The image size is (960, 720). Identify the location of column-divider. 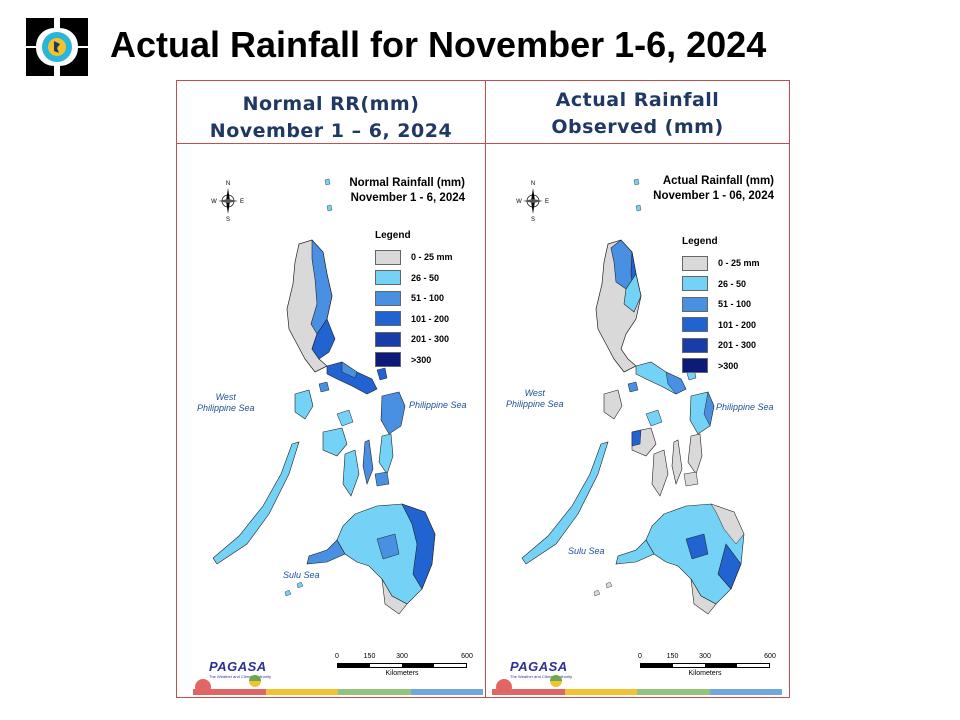
(485, 389).